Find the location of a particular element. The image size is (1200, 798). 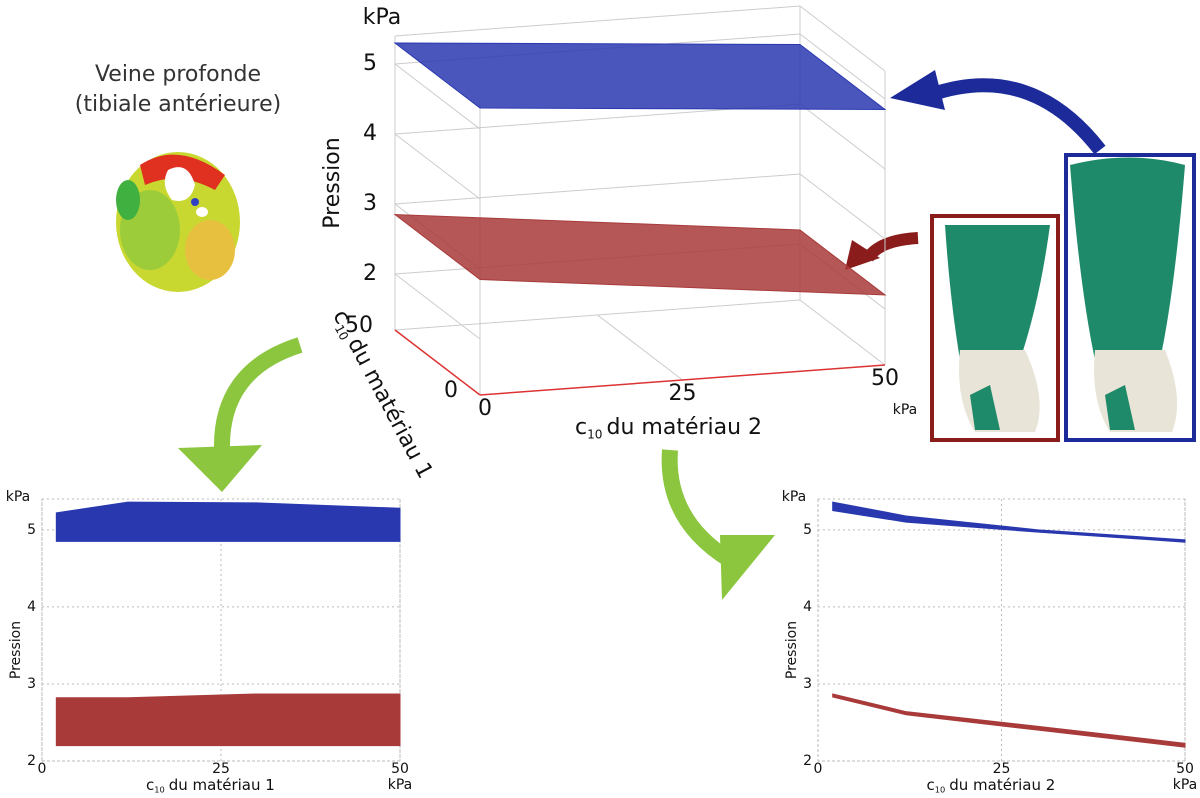

z-tick-label: 3 is located at coordinates (370, 203).